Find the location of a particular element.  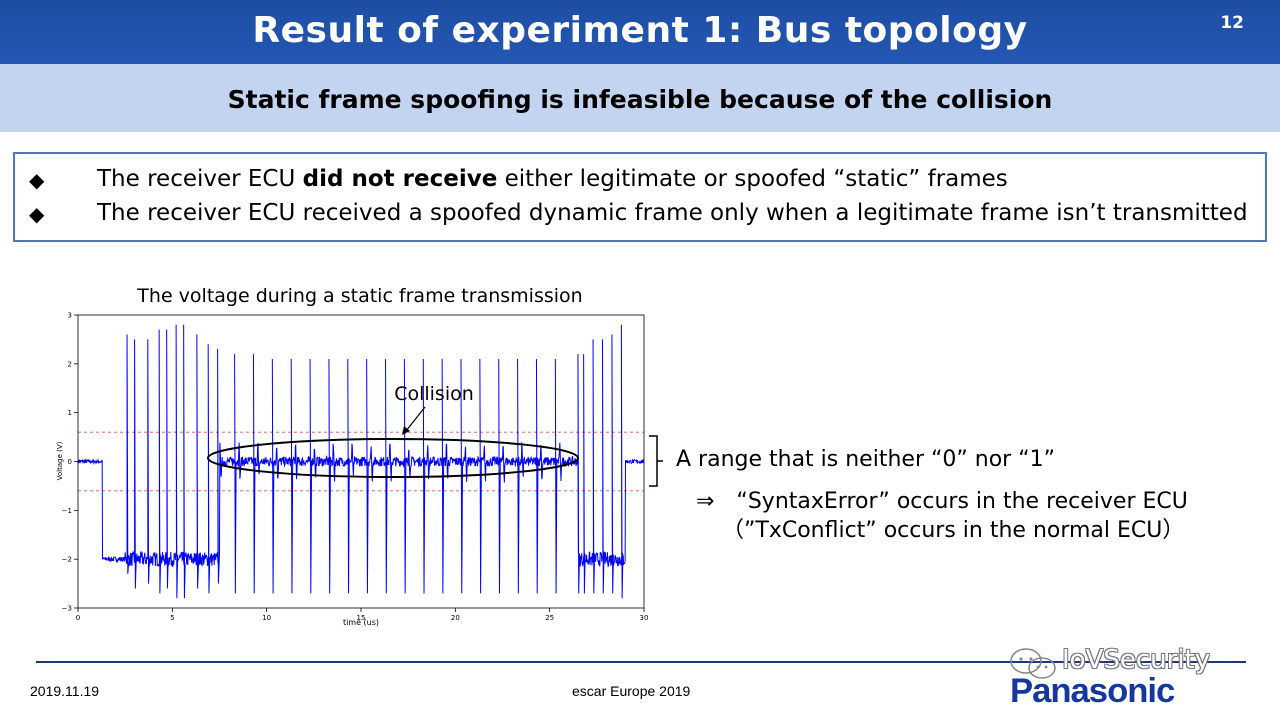

subtitle-bar is located at coordinates (640, 98).